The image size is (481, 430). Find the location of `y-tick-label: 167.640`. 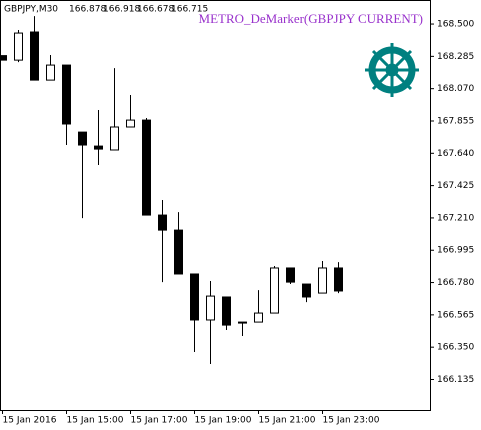

y-tick-label: 167.640 is located at coordinates (455, 154).